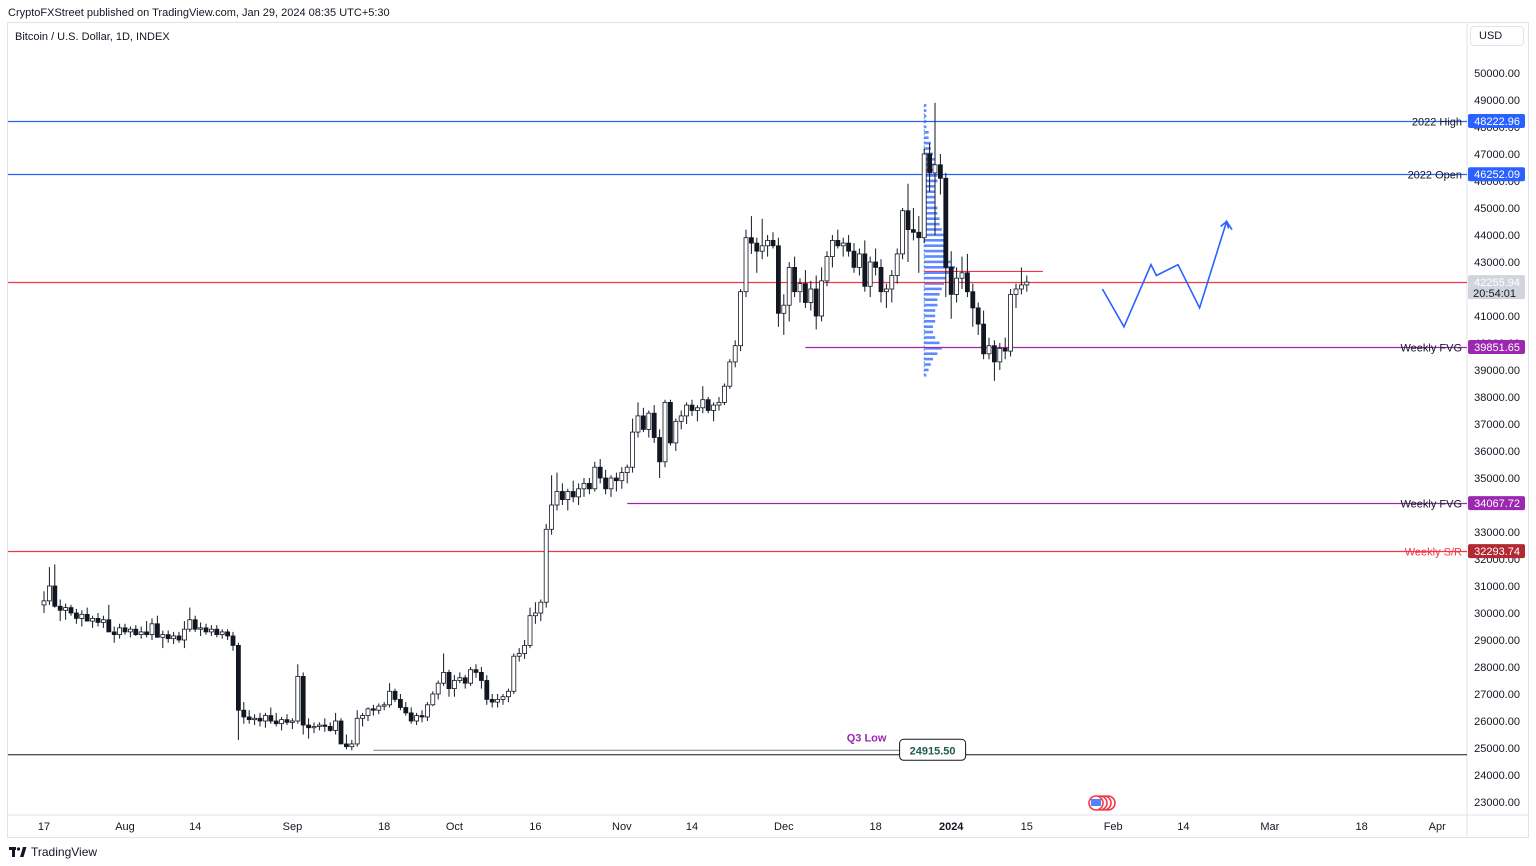 The height and width of the screenshot is (866, 1536). What do you see at coordinates (1102, 803) in the screenshot?
I see `events-marker` at bounding box center [1102, 803].